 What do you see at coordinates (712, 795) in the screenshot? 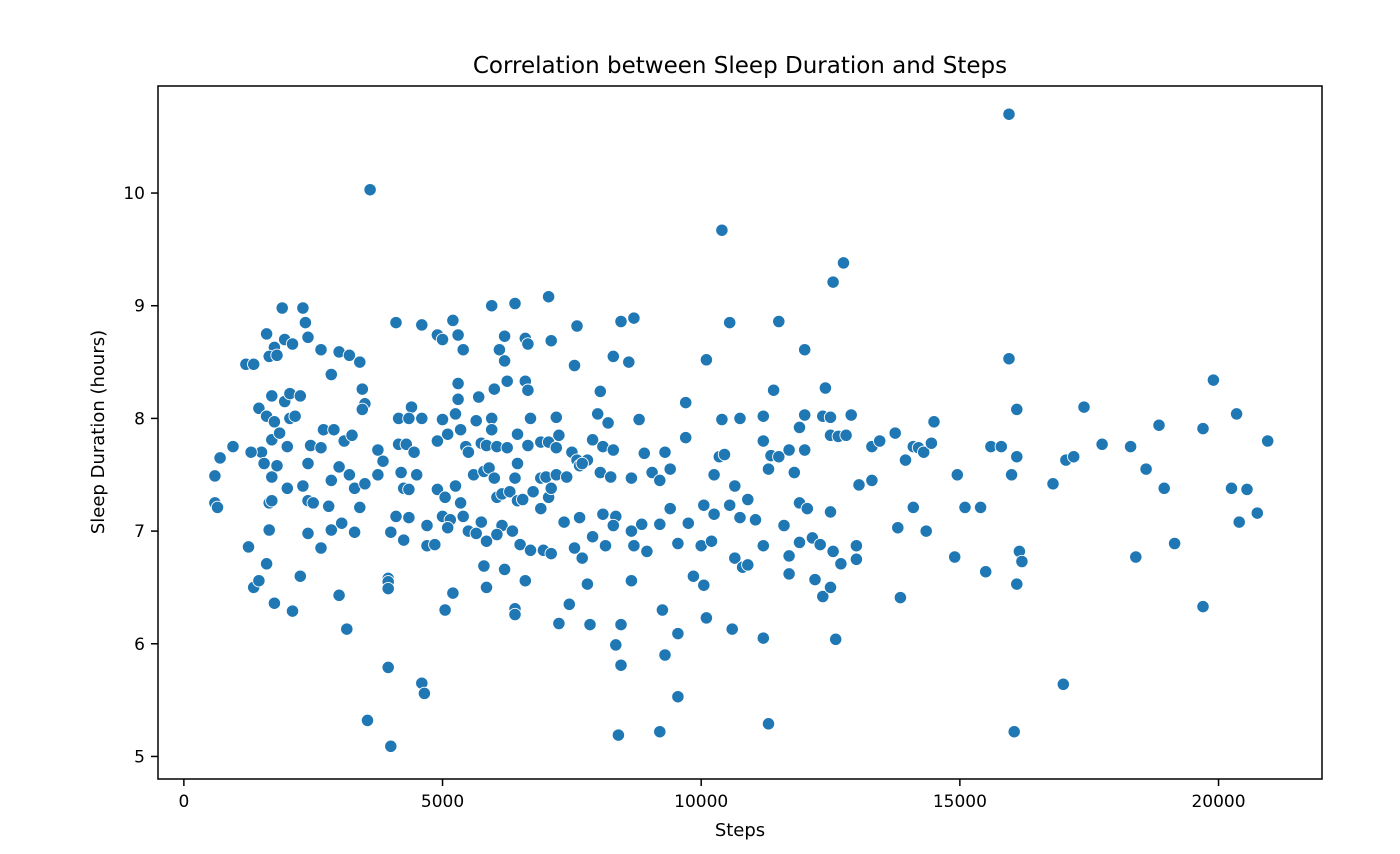
I see `x-axis: 0 5000 10000 15000 20000` at bounding box center [712, 795].